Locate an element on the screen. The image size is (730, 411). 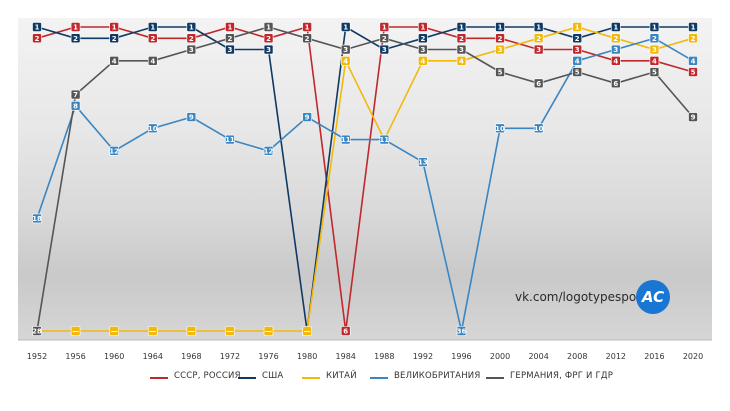
data-point: 11 is located at coordinates (230, 139).